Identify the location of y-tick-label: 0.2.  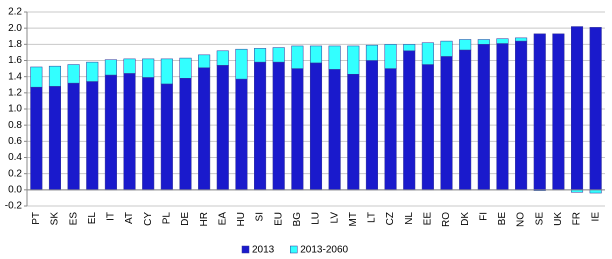
(15, 173).